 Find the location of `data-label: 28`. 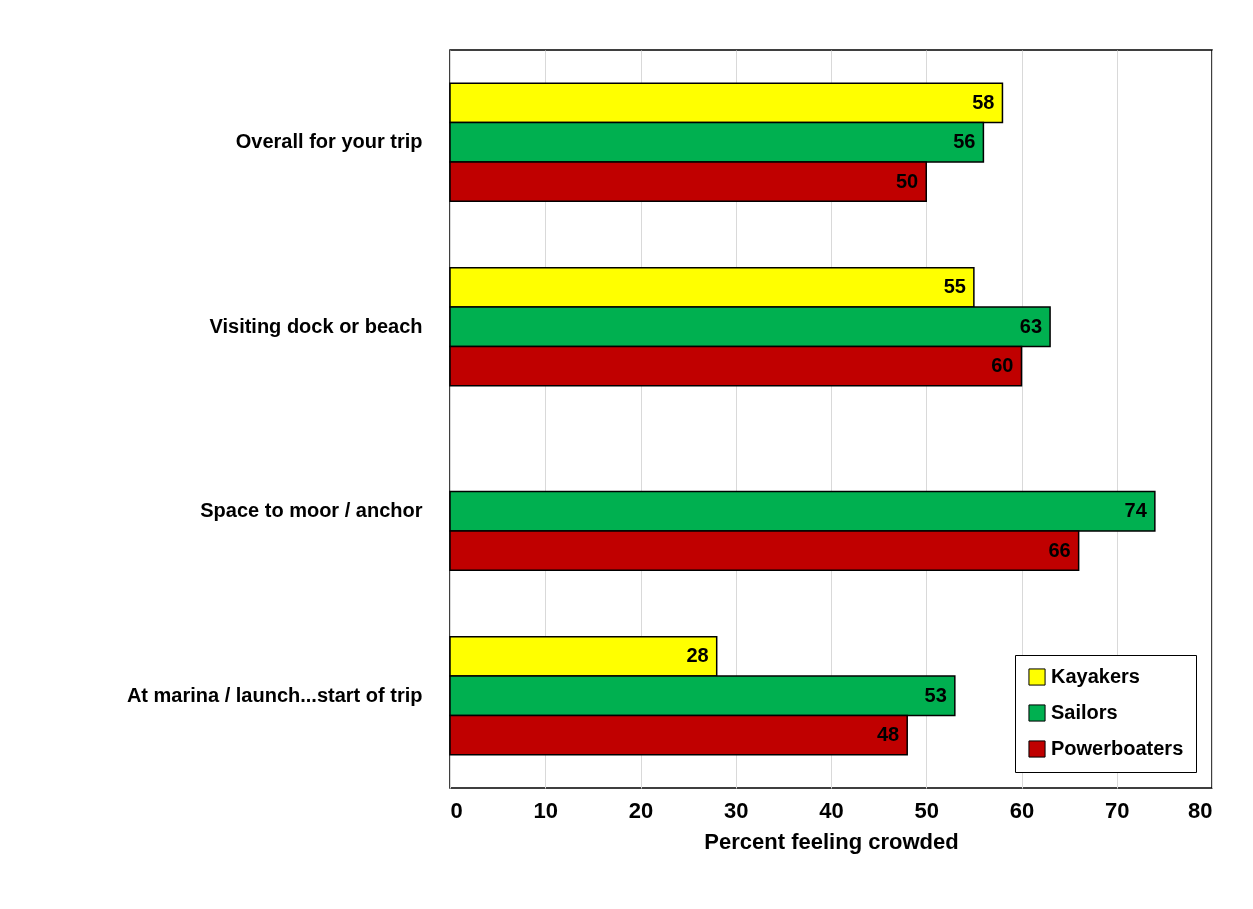

data-label: 28 is located at coordinates (697, 655).